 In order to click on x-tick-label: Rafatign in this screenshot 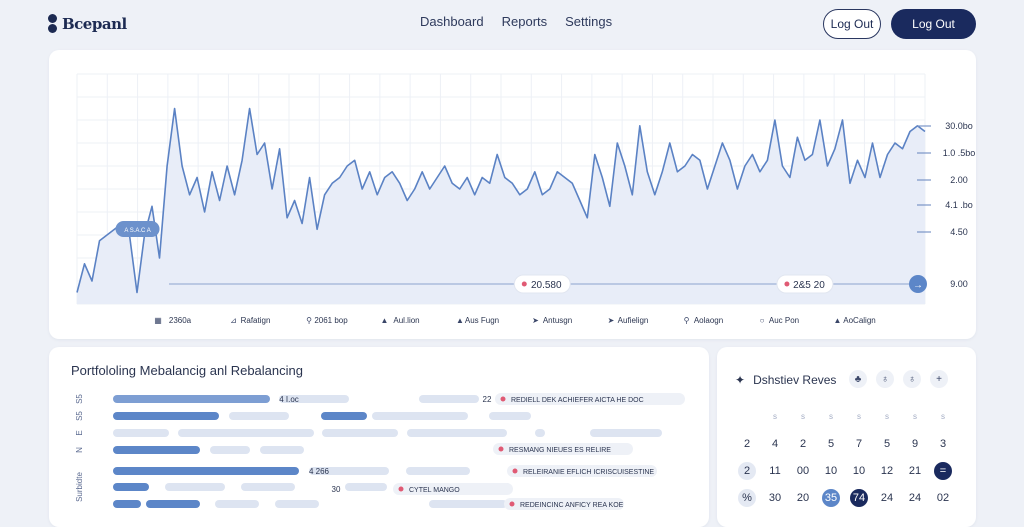, I will do `click(256, 320)`.